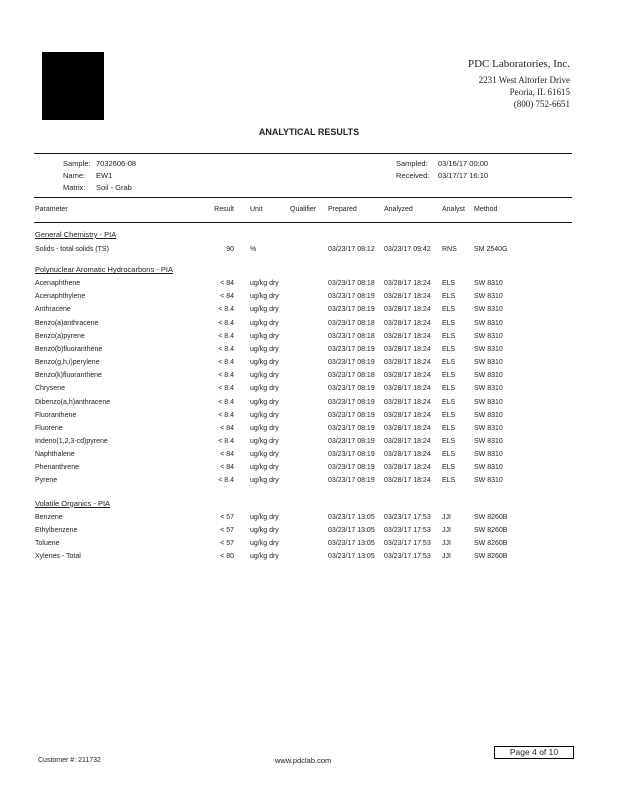  I want to click on table-cell: 90, so click(230, 249).